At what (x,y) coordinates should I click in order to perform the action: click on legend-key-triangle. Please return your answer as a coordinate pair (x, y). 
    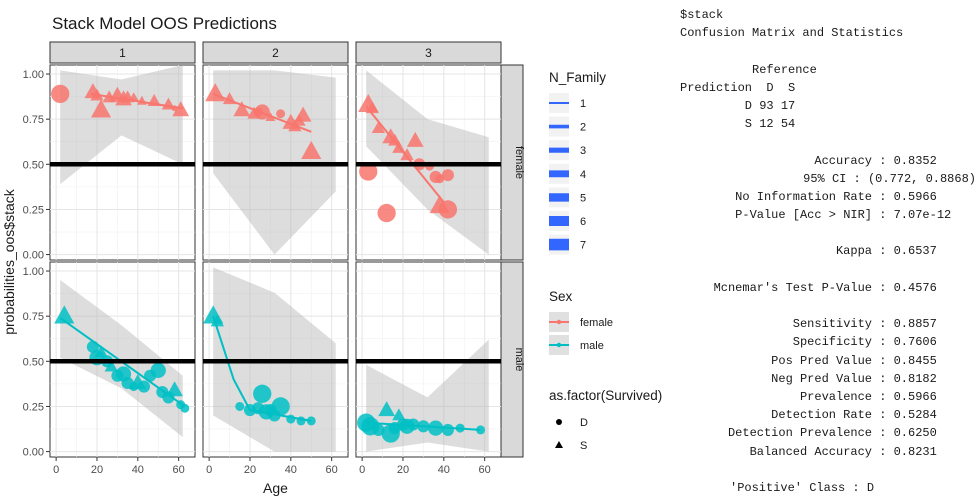
    Looking at the image, I should click on (559, 444).